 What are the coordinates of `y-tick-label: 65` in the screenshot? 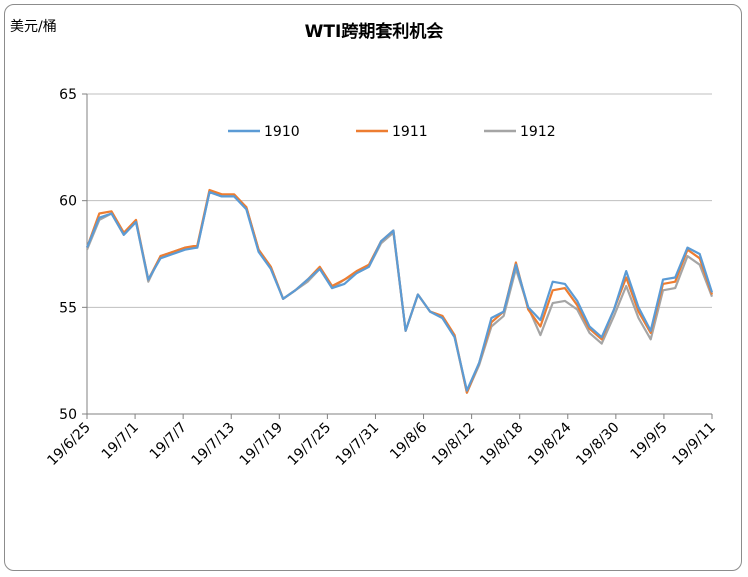 It's located at (68, 95).